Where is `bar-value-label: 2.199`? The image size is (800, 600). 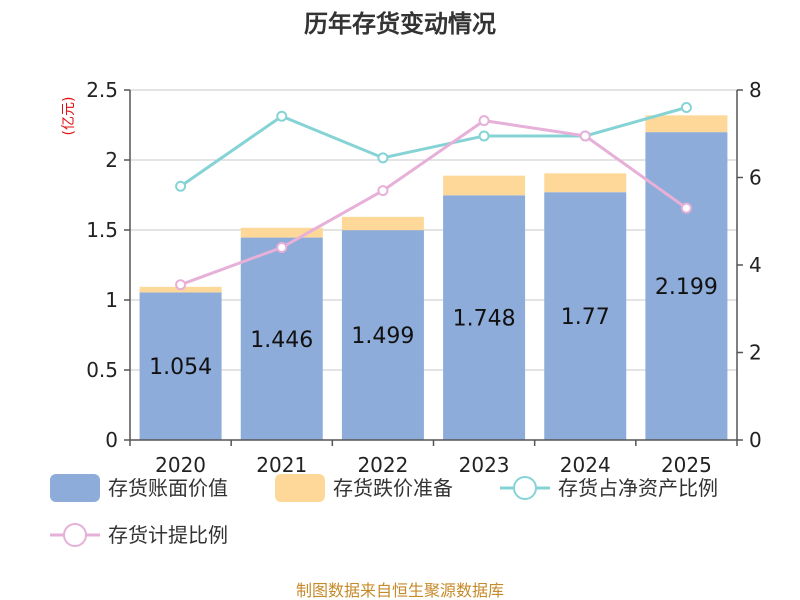 bar-value-label: 2.199 is located at coordinates (686, 287).